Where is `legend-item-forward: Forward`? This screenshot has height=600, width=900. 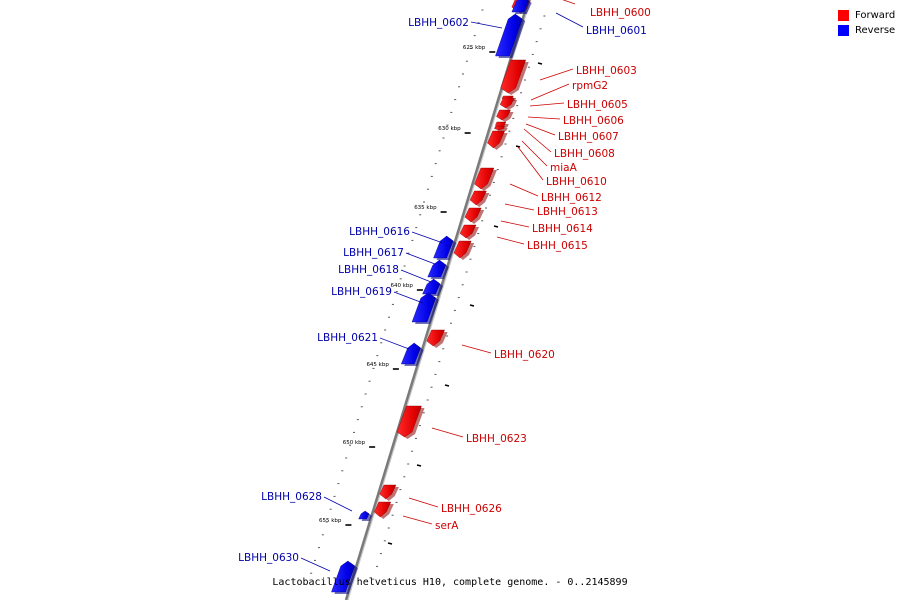 legend-item-forward: Forward is located at coordinates (866, 15).